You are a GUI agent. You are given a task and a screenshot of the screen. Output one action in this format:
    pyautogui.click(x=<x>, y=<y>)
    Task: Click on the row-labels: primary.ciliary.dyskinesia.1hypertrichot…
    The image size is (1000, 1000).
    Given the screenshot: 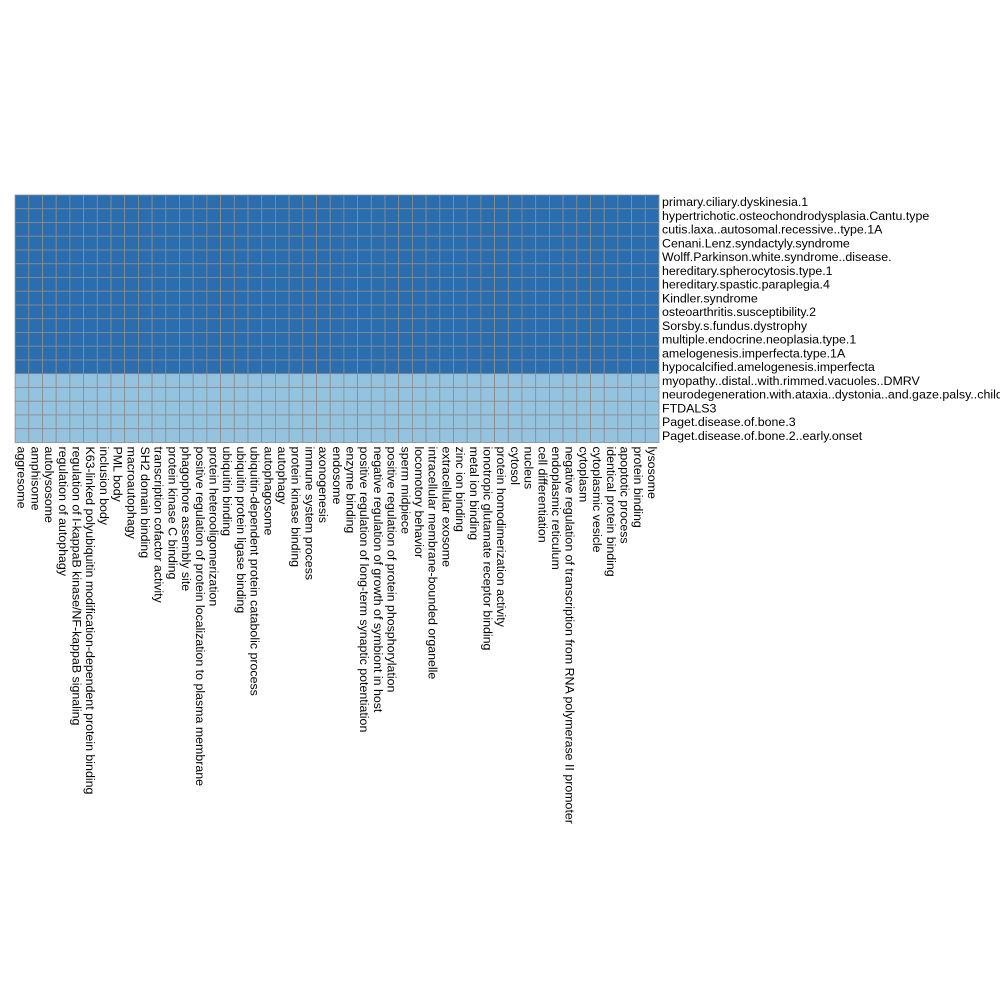 What is the action you would take?
    pyautogui.click(x=831, y=319)
    